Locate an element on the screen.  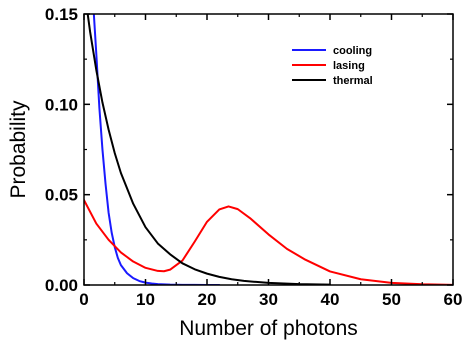
legend-item-cooling: cooling is located at coordinates (332, 51).